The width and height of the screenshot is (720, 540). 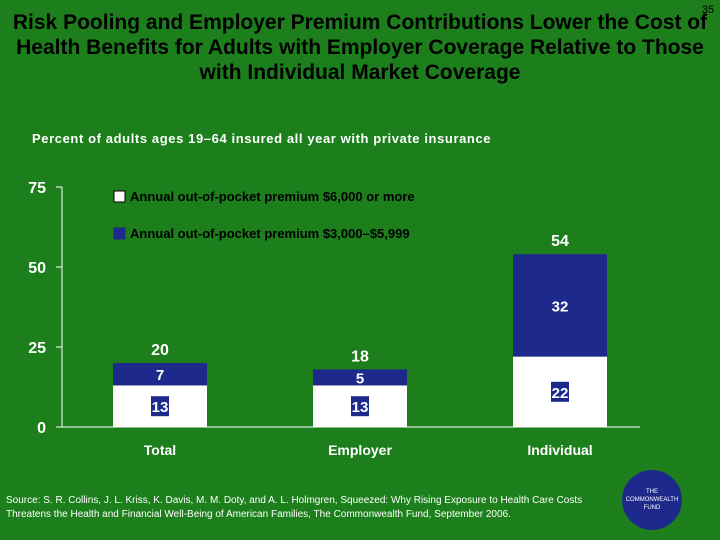 I want to click on commonwealth-fund-logo: THE COMMONWEALTH FUND, so click(x=652, y=500).